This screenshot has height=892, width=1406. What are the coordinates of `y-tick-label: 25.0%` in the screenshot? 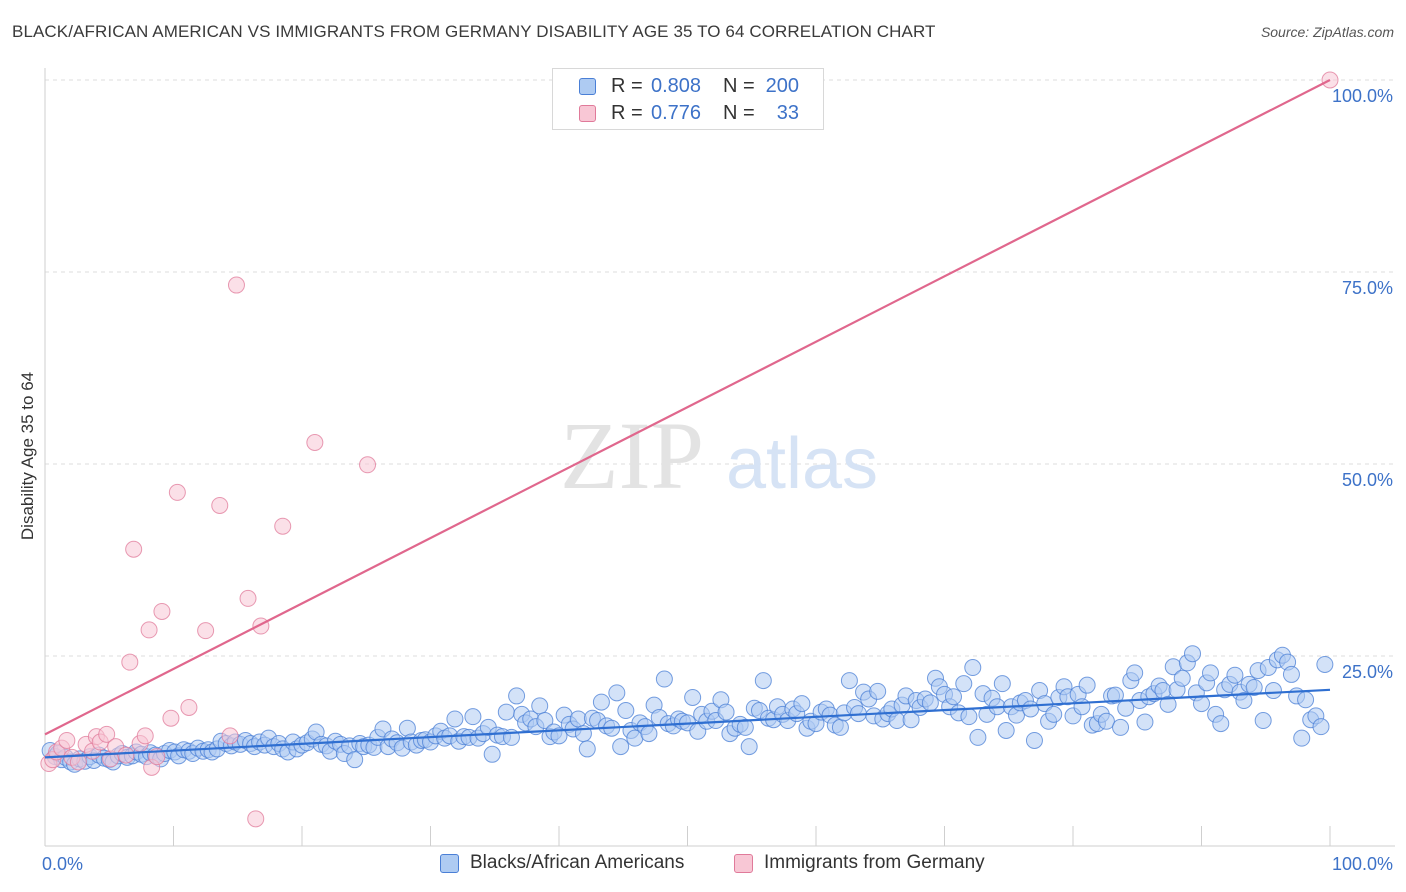 It's located at (1367, 672).